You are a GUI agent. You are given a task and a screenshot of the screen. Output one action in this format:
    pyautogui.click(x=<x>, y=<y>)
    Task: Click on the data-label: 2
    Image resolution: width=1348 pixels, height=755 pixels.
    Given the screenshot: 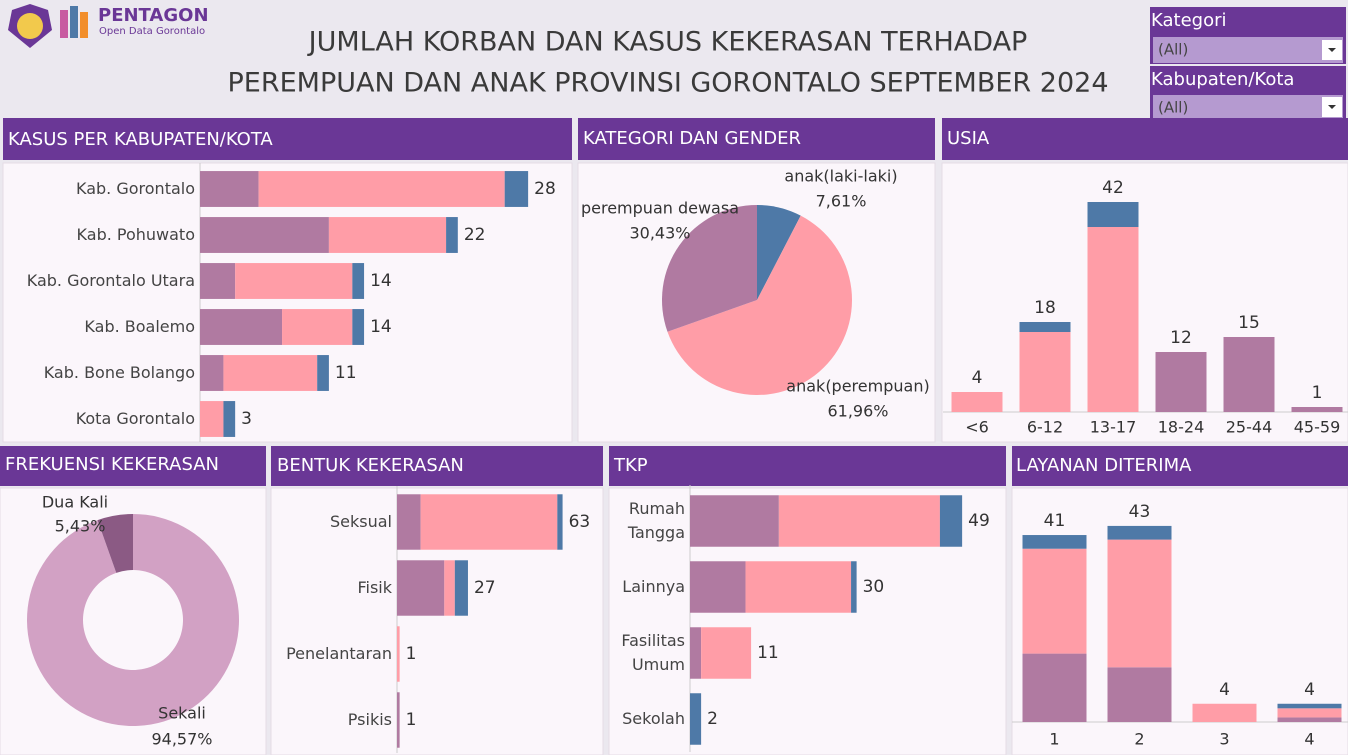 What is the action you would take?
    pyautogui.click(x=712, y=719)
    